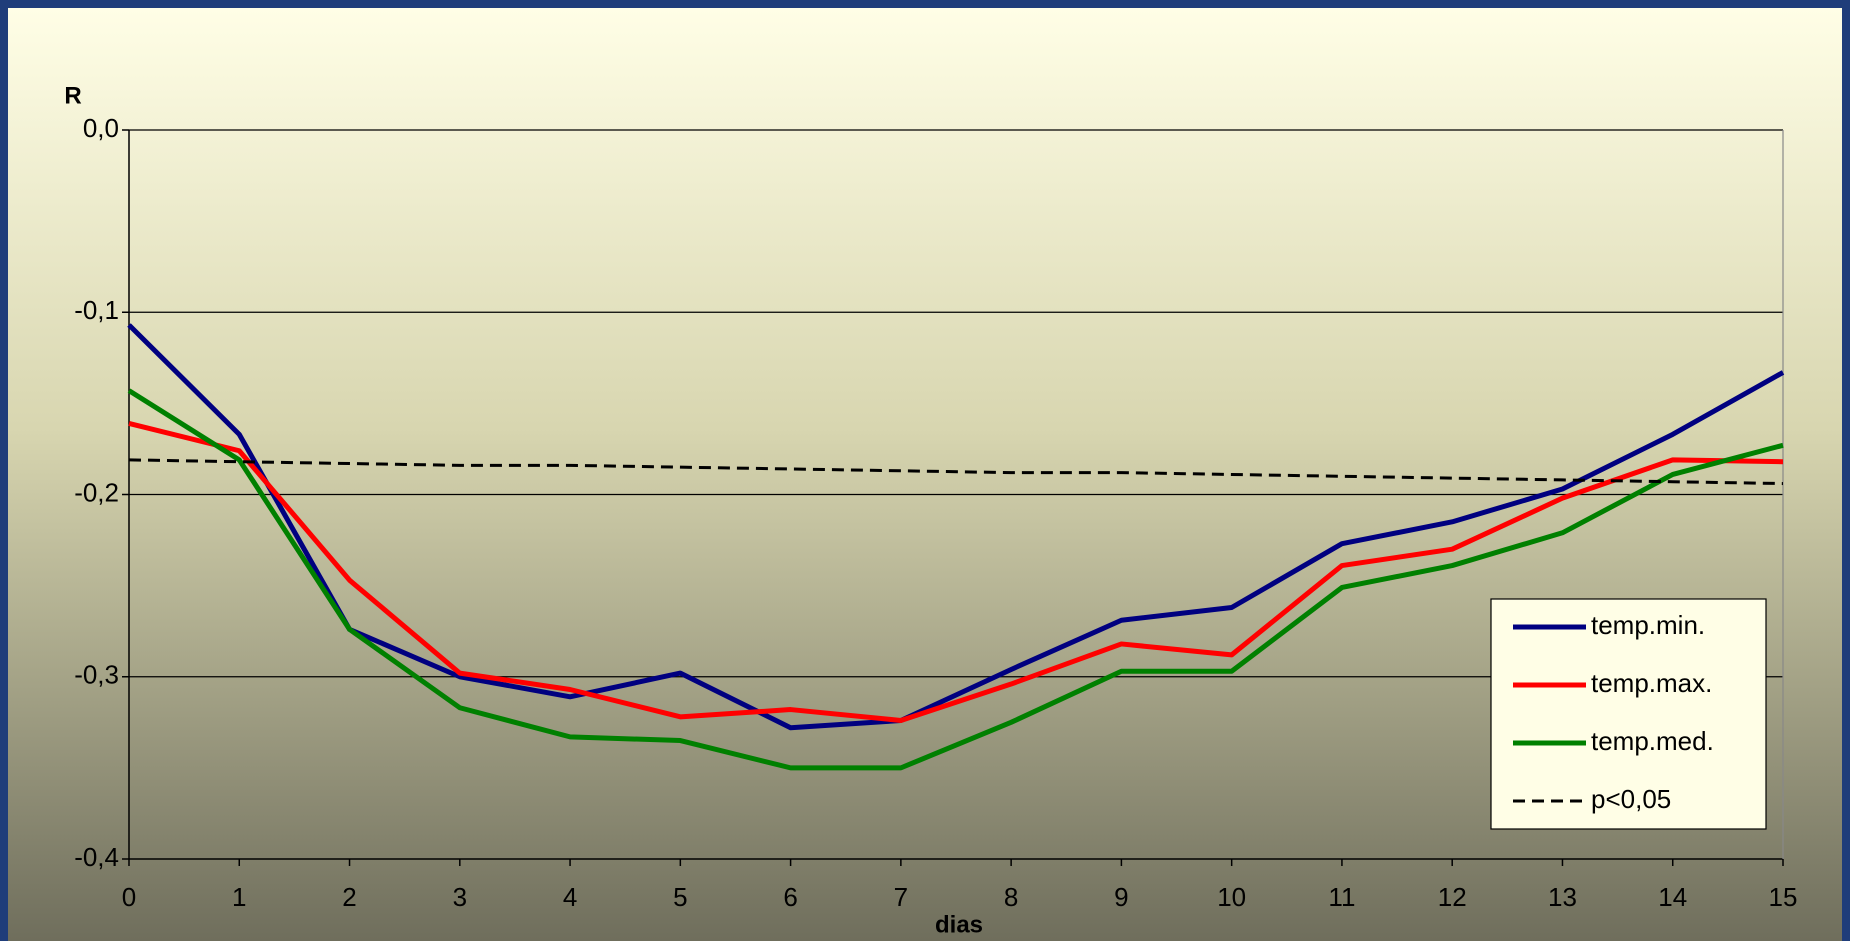 Image resolution: width=1850 pixels, height=941 pixels. I want to click on legend-label: p<0,05, so click(1631, 799).